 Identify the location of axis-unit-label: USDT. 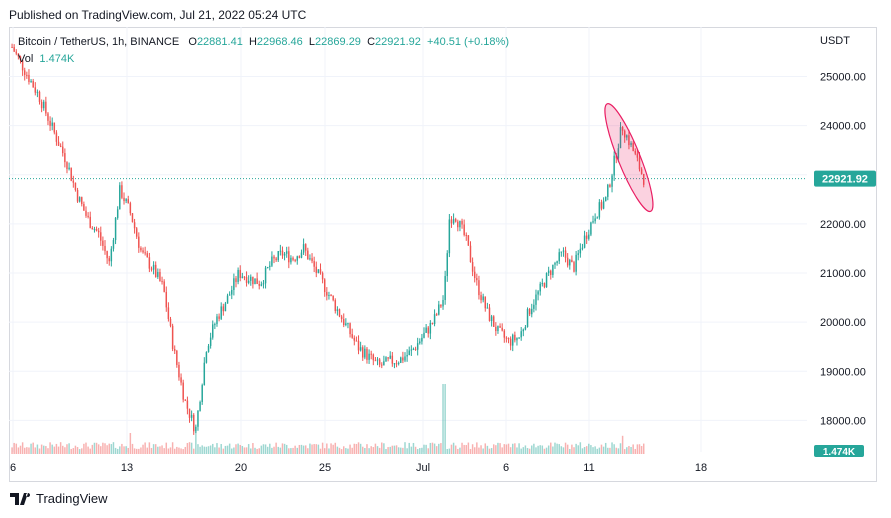
(835, 41).